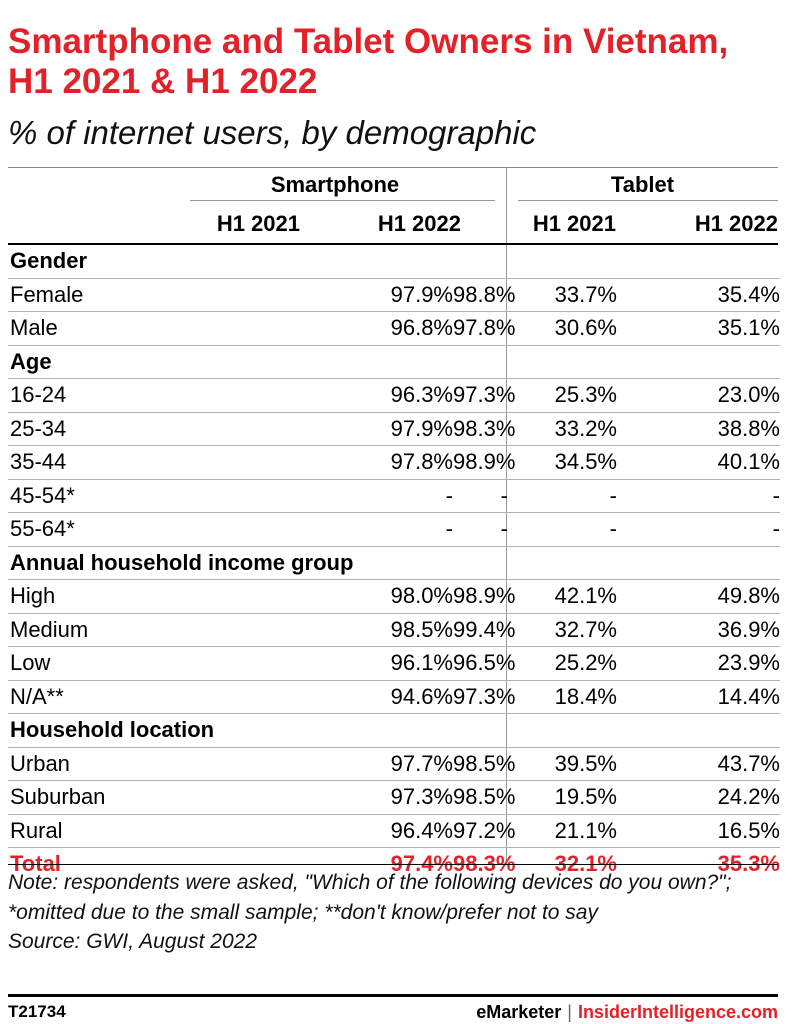 The width and height of the screenshot is (786, 1024). What do you see at coordinates (419, 223) in the screenshot?
I see `column-header: H1 2022` at bounding box center [419, 223].